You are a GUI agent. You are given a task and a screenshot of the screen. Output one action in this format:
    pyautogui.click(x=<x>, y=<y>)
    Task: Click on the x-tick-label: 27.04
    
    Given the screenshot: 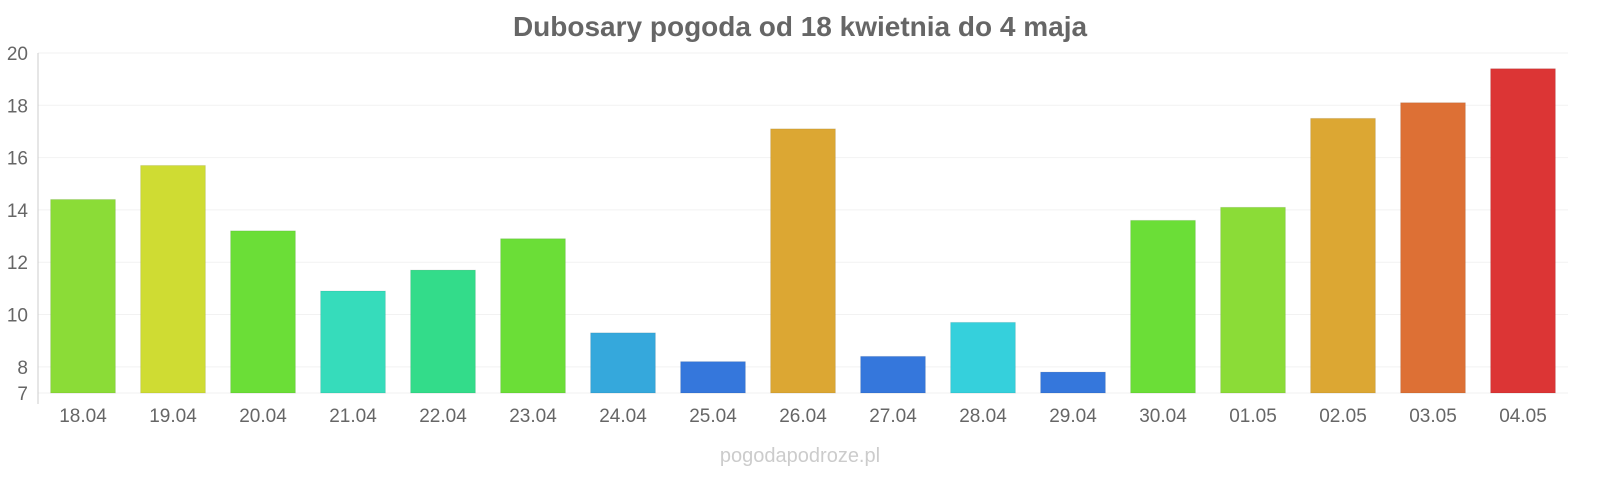 What is the action you would take?
    pyautogui.click(x=893, y=416)
    